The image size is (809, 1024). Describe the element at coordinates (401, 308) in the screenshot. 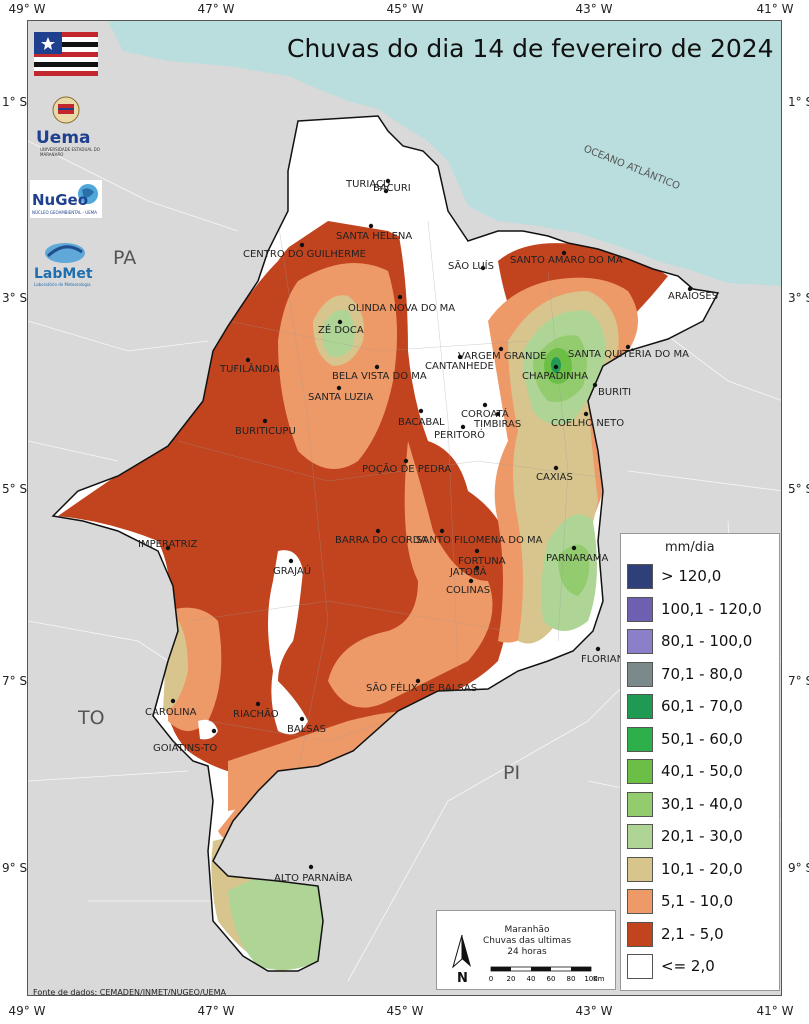

I see `city-label: OLINDA NOVA DO MA` at that location.